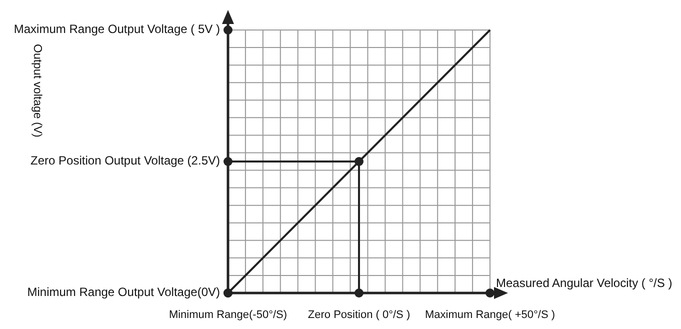 The width and height of the screenshot is (681, 329). What do you see at coordinates (359, 315) in the screenshot?
I see `x-tick-label: Zero Position ( 0°/S )` at bounding box center [359, 315].